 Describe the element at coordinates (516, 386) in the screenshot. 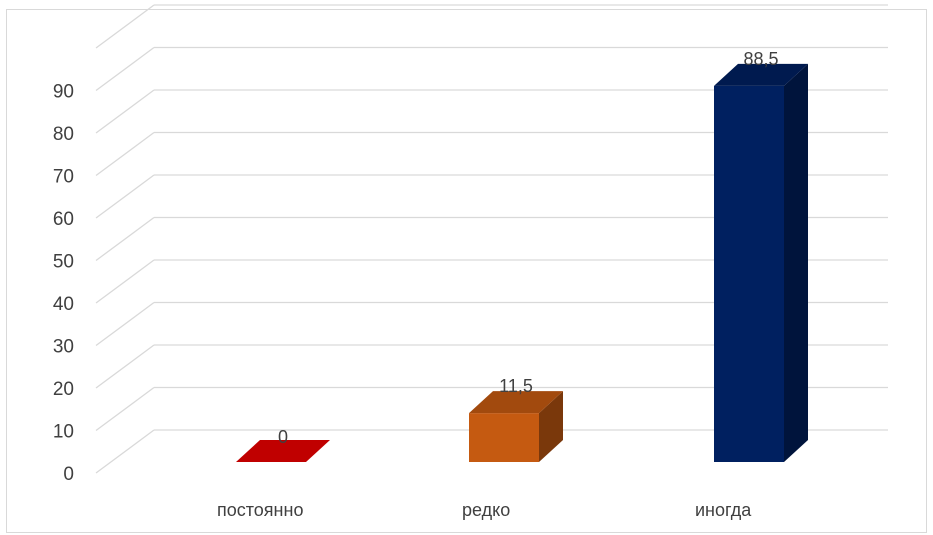

I see `data-label: 11,5` at that location.